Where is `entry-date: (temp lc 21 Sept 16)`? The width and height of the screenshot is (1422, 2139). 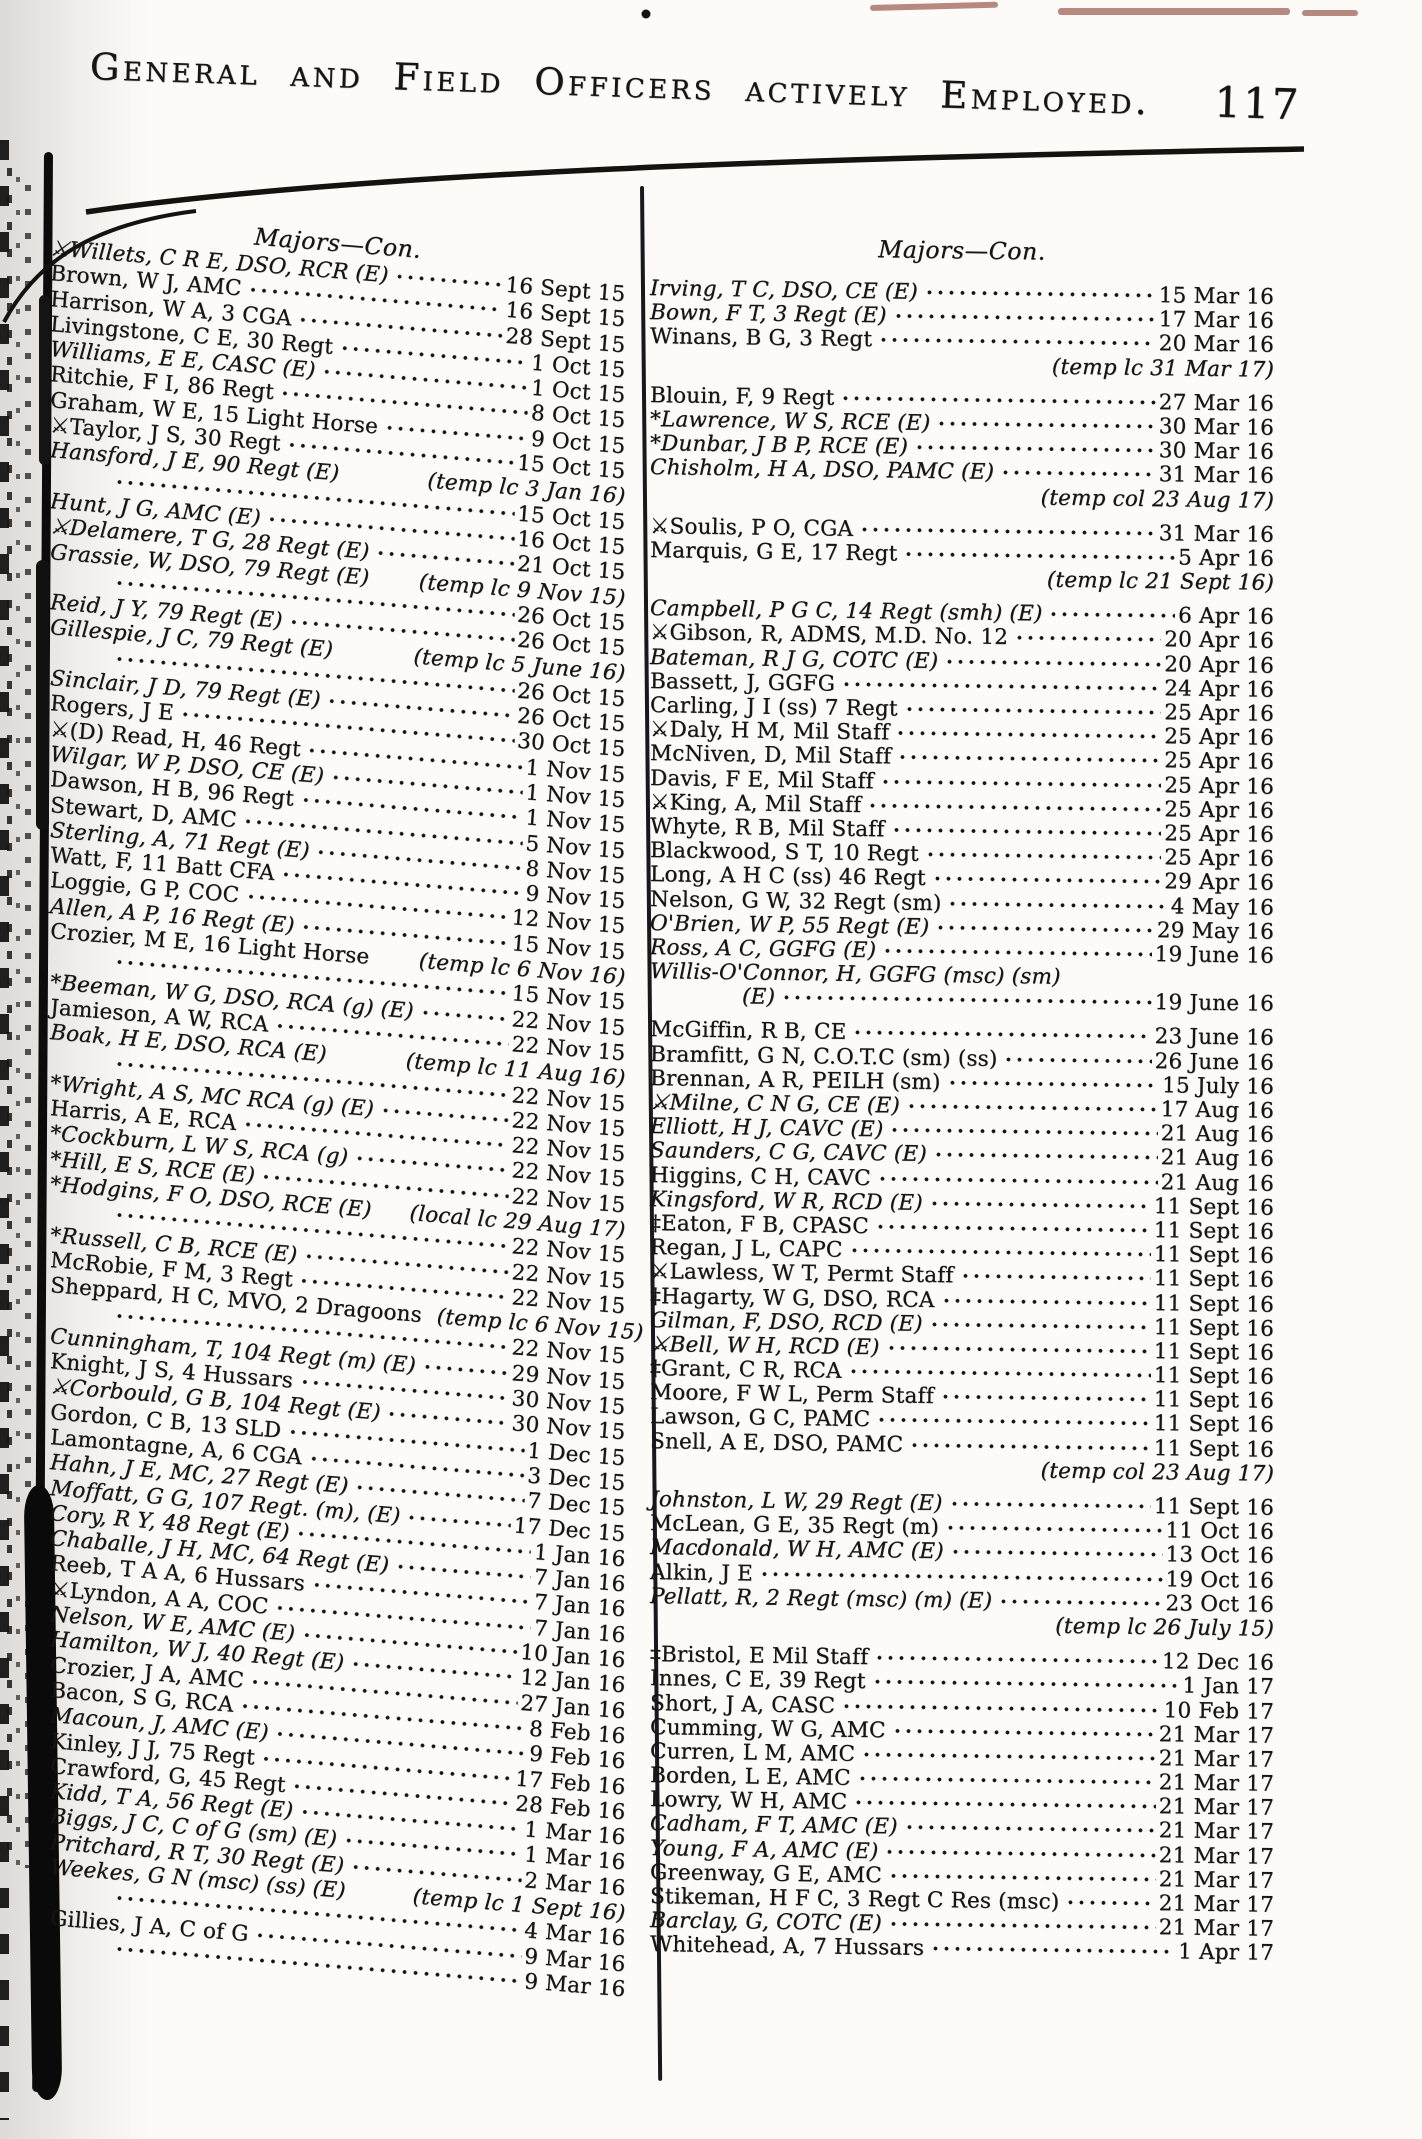
entry-date: (temp lc 21 Sept 16) is located at coordinates (1160, 581).